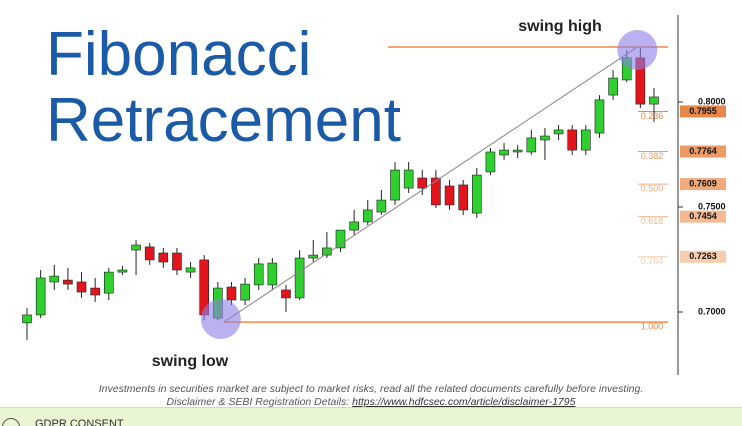 The image size is (742, 426). Describe the element at coordinates (258, 402) in the screenshot. I see `disclaimer-label: Disclaimer & SEBI Registration Details:` at that location.